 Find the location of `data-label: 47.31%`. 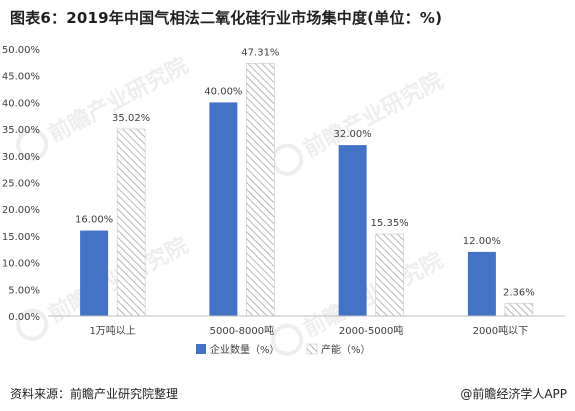

data-label: 47.31% is located at coordinates (260, 52).